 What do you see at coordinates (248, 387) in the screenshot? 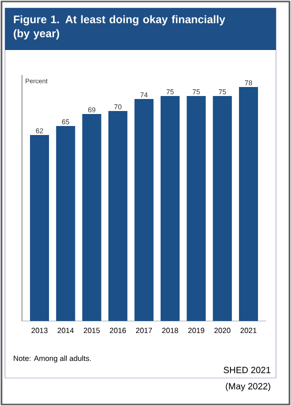
I see `text: (May 2022)` at bounding box center [248, 387].